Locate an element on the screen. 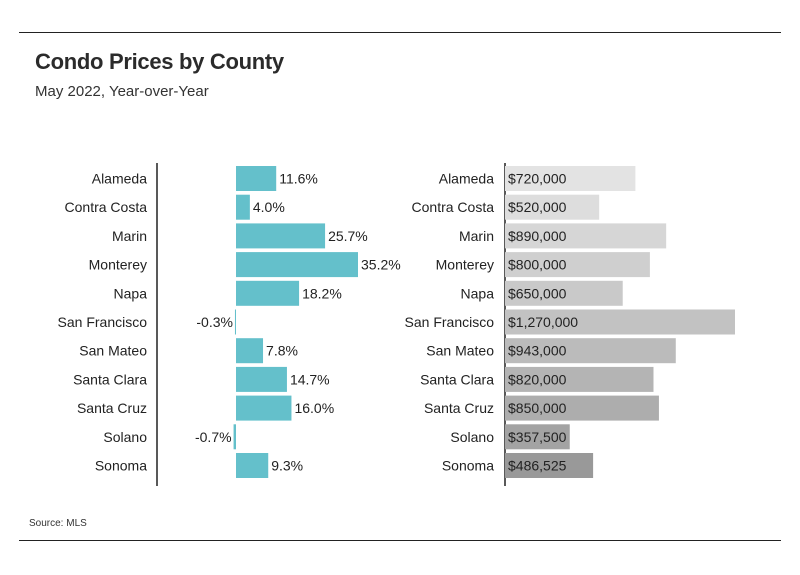  yoy-category-label: Napa is located at coordinates (131, 293).